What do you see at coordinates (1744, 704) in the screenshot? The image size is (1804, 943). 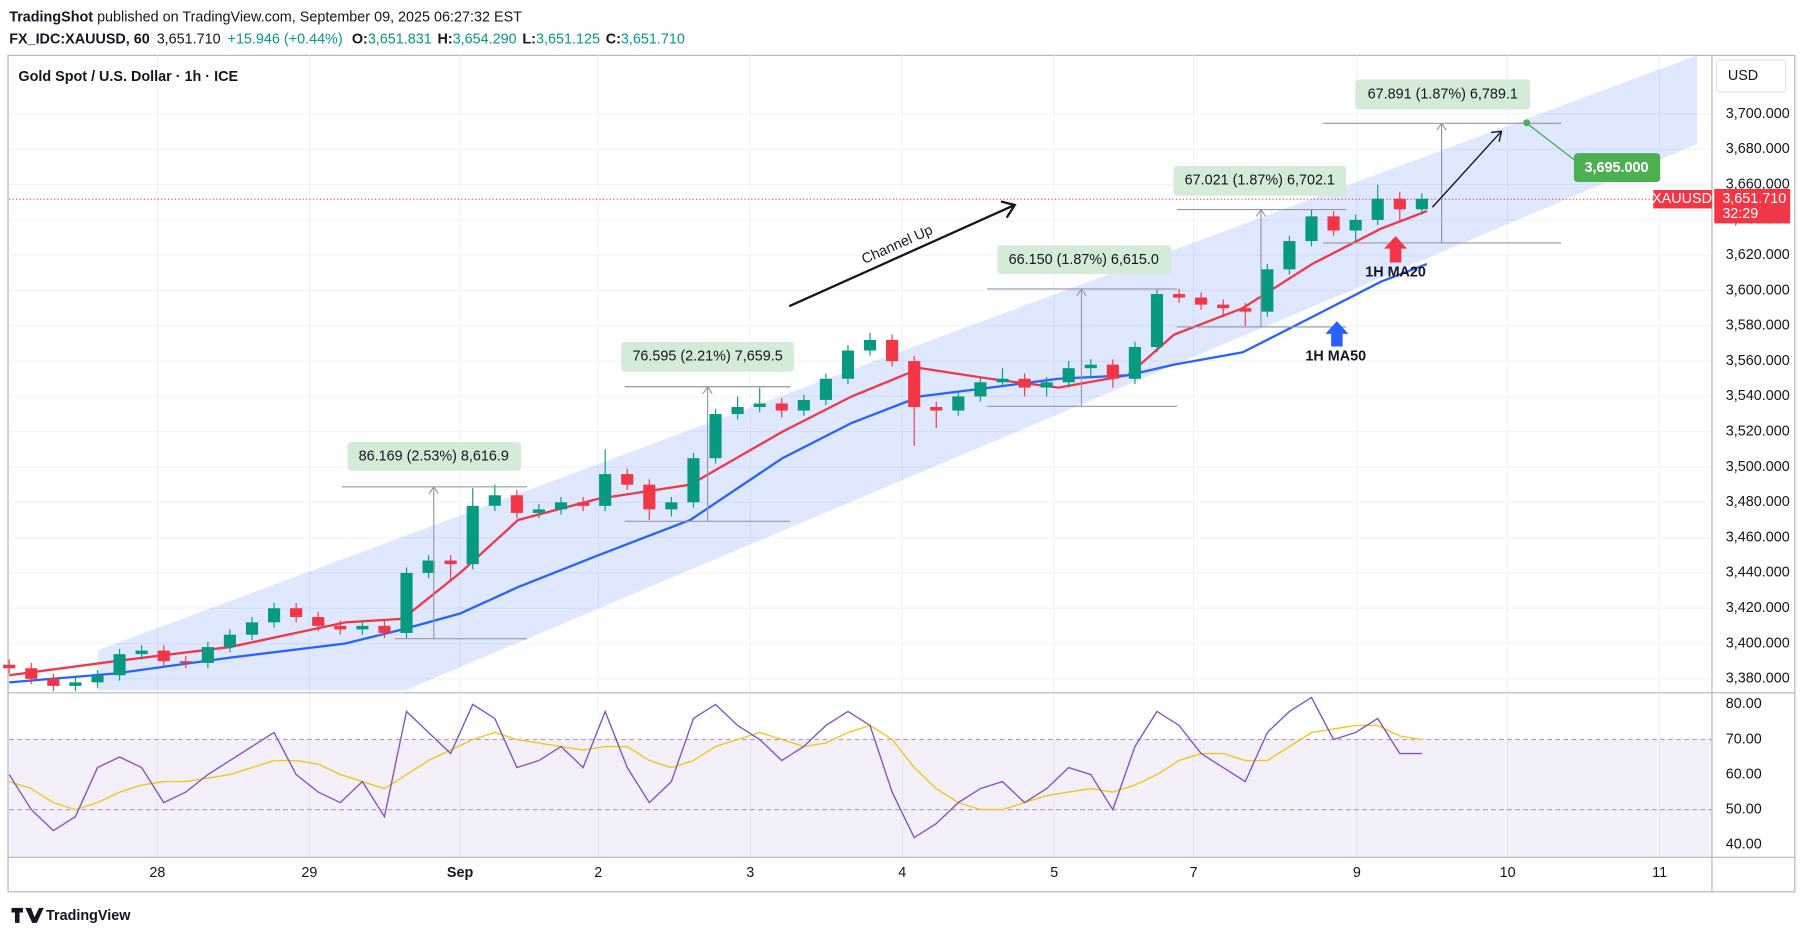 I see `rsi-tick-label: 80.00` at bounding box center [1744, 704].